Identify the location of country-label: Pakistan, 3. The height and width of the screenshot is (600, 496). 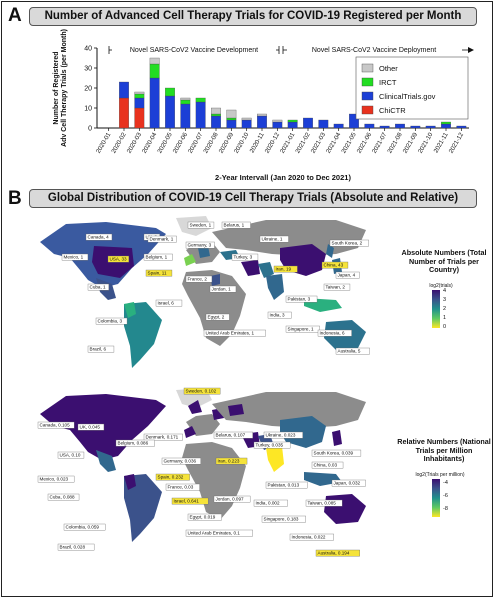
(299, 299).